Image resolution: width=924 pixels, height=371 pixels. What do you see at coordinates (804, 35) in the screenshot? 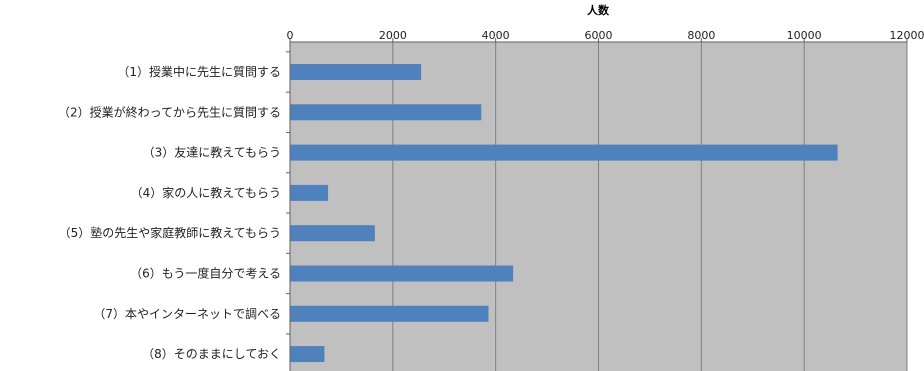
I see `x-tick-label: 10000` at bounding box center [804, 35].